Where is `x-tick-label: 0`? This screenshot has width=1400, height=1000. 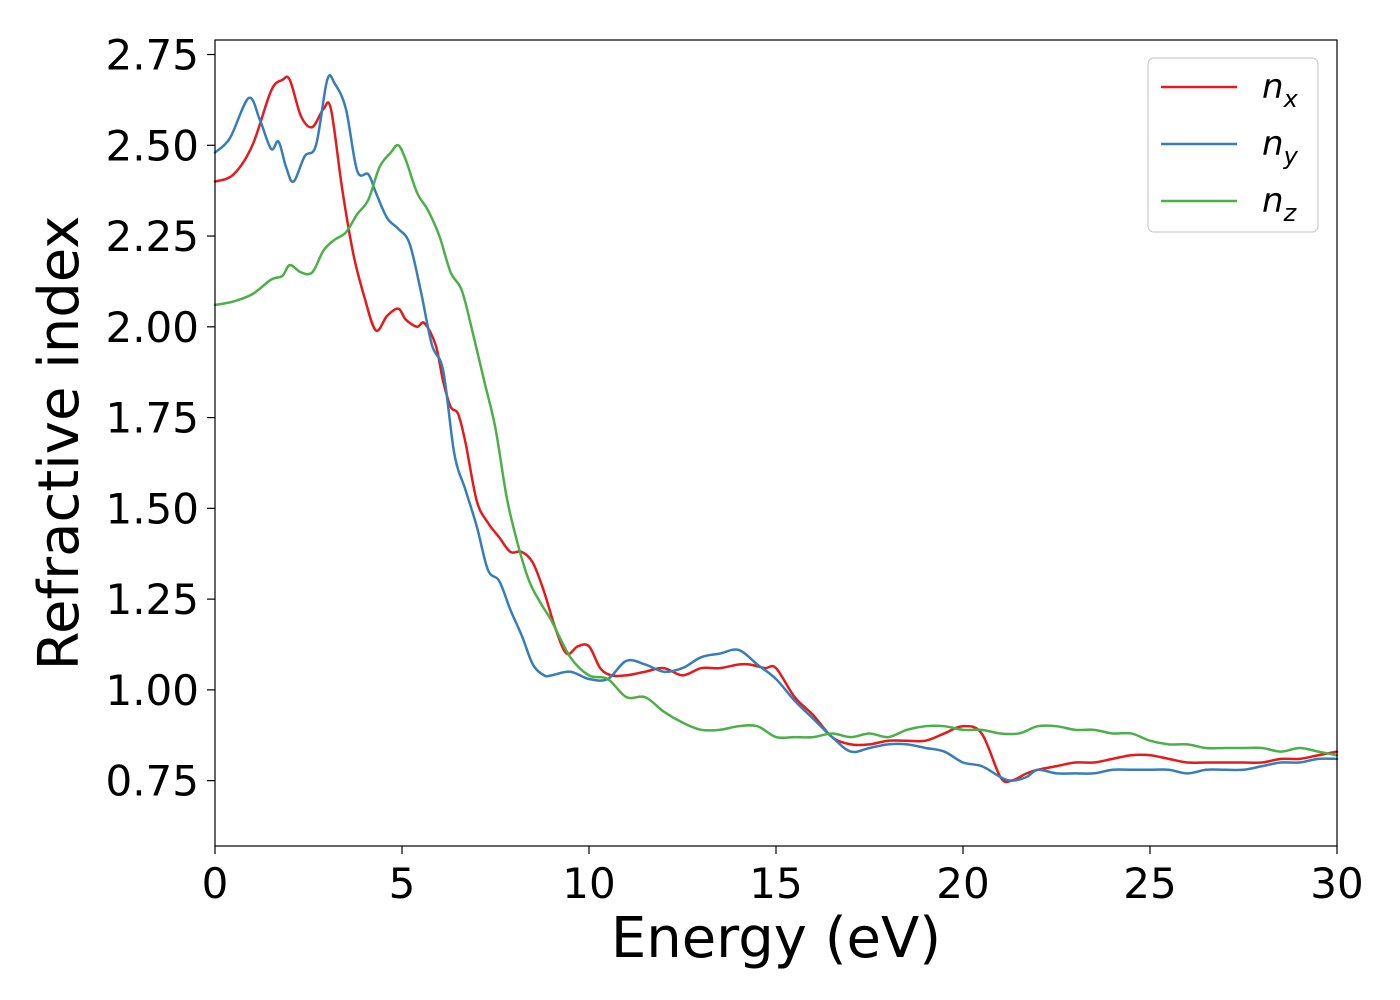
x-tick-label: 0 is located at coordinates (215, 883).